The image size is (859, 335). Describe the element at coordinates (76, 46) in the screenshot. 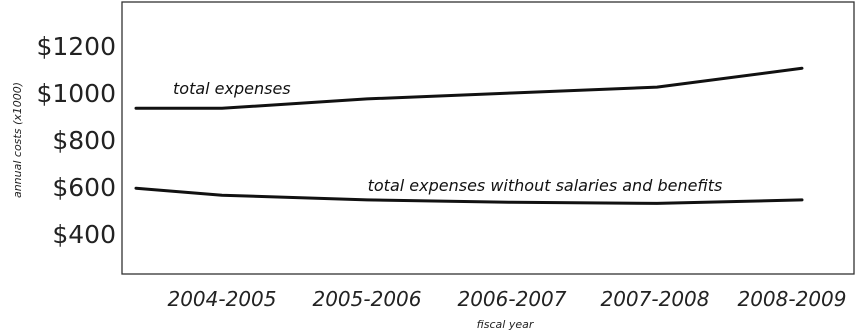

I see `y-tick-label: $1200` at that location.